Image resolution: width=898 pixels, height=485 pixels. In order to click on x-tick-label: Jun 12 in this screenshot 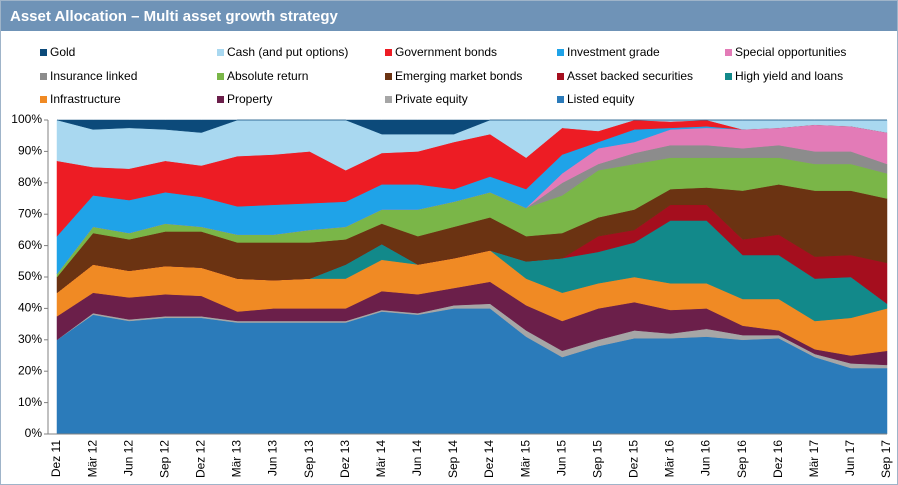, I will do `click(128, 458)`.